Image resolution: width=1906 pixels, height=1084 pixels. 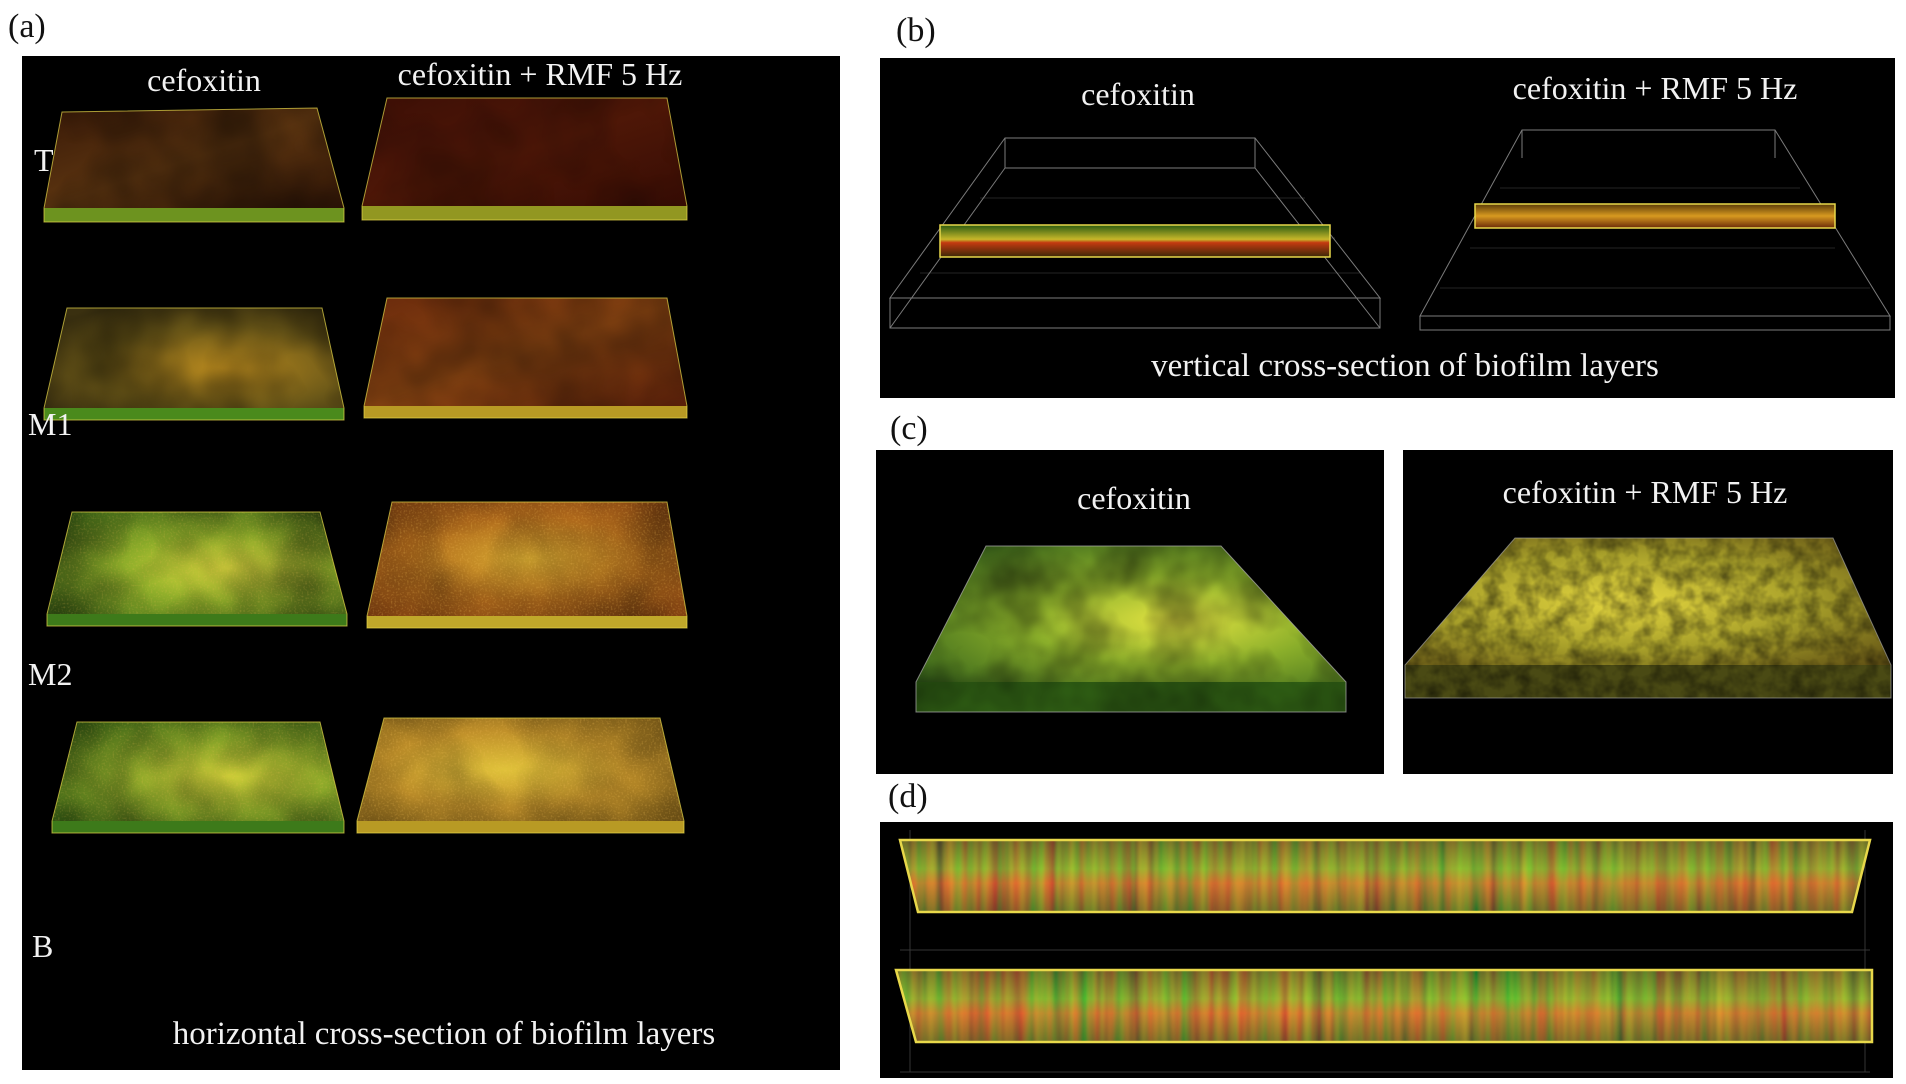 I want to click on render-c-rmf, so click(x=1648, y=618).